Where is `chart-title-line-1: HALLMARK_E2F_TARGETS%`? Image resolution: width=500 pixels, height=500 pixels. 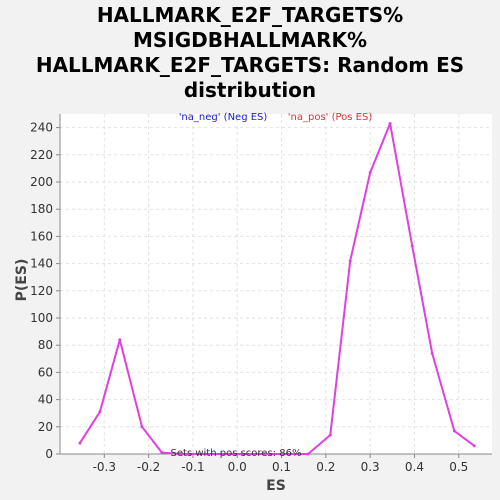 chart-title-line-1: HALLMARK_E2F_TARGETS% is located at coordinates (250, 15).